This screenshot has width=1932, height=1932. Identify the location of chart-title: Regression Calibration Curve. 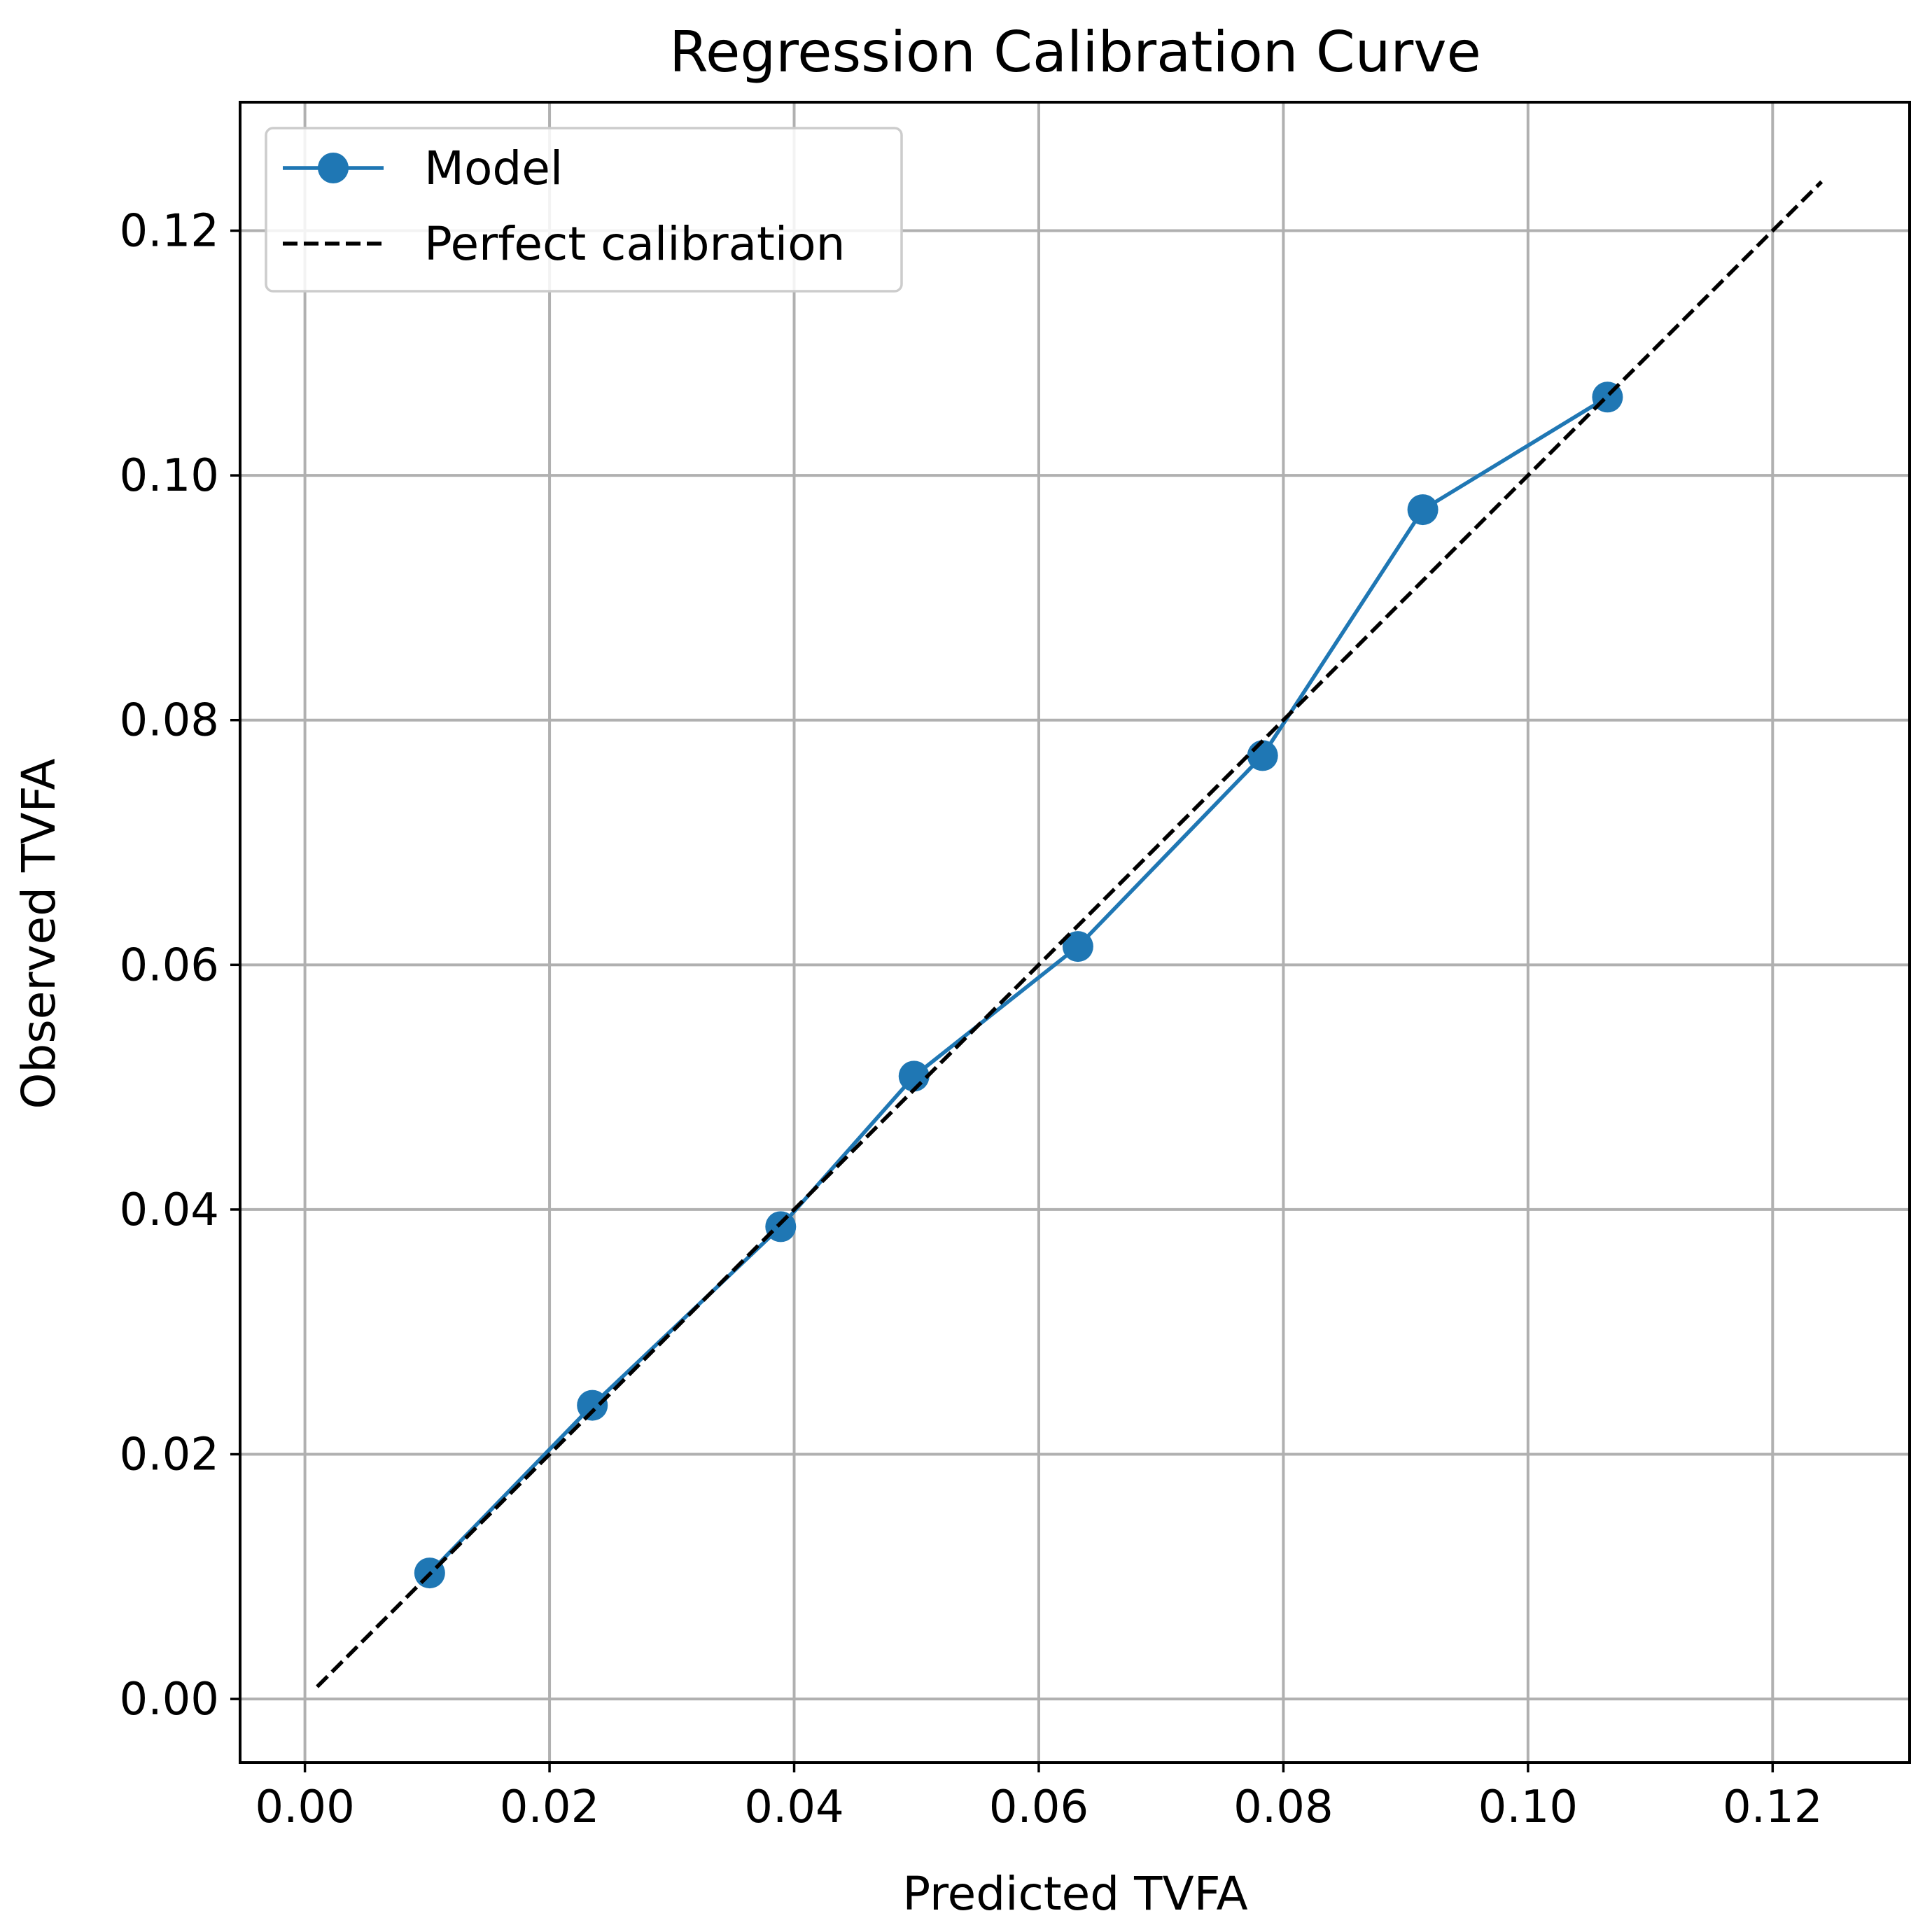
(1075, 52).